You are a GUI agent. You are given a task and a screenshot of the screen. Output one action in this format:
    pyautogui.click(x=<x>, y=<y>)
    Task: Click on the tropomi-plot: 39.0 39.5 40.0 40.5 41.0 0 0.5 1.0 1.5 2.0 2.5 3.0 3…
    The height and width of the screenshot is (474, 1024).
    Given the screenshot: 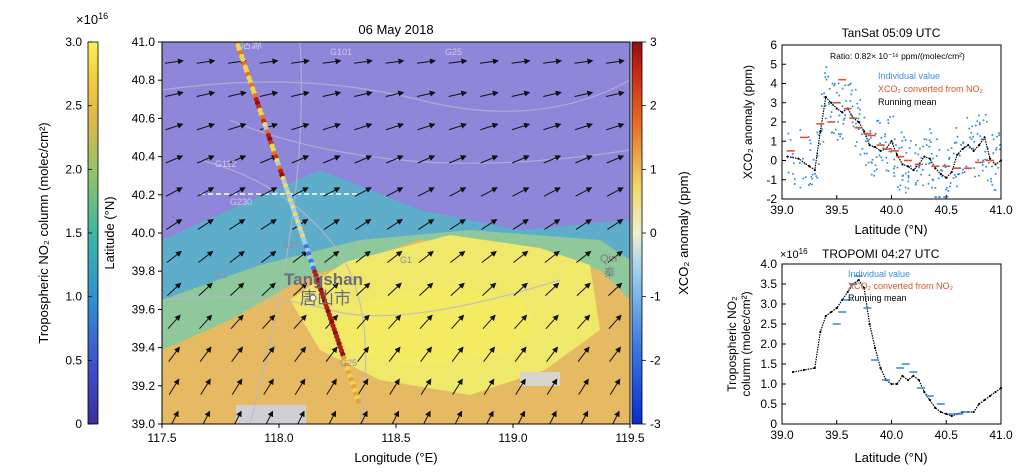 What is the action you would take?
    pyautogui.click(x=886, y=349)
    